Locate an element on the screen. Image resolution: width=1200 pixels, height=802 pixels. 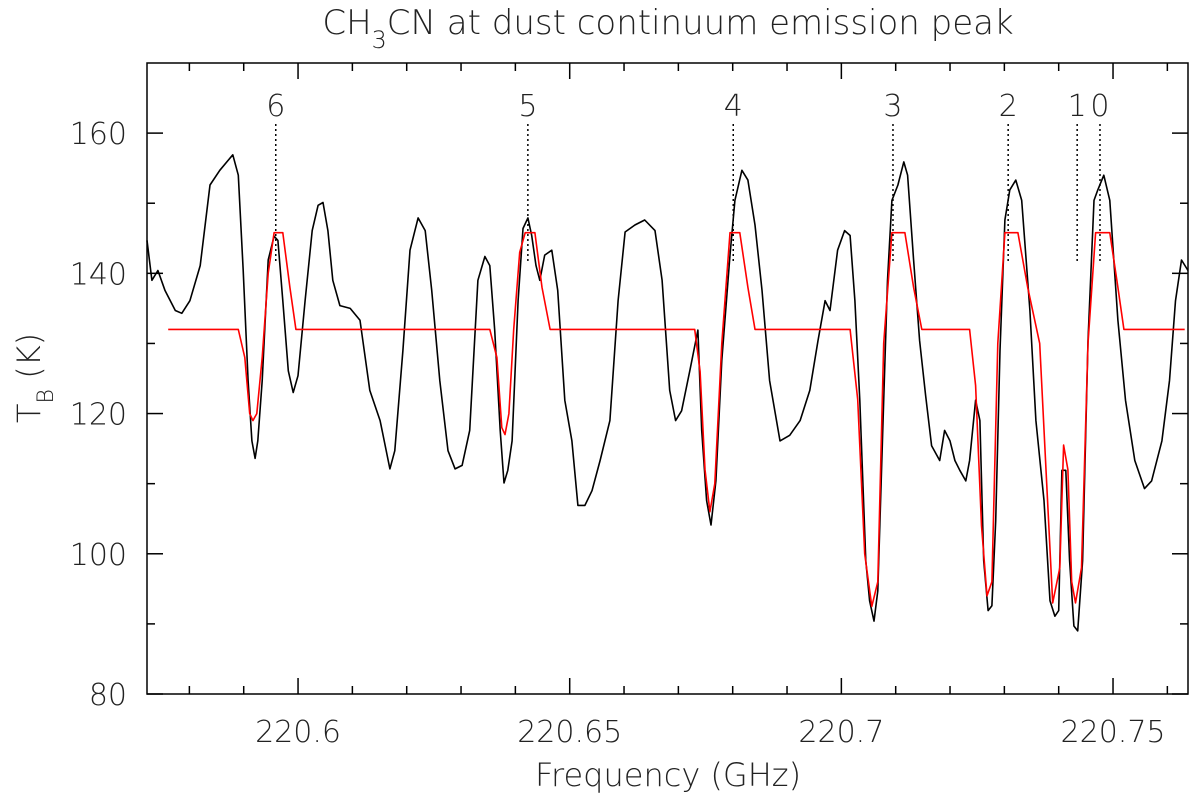
x-tick-label: 220.6 is located at coordinates (298, 732).